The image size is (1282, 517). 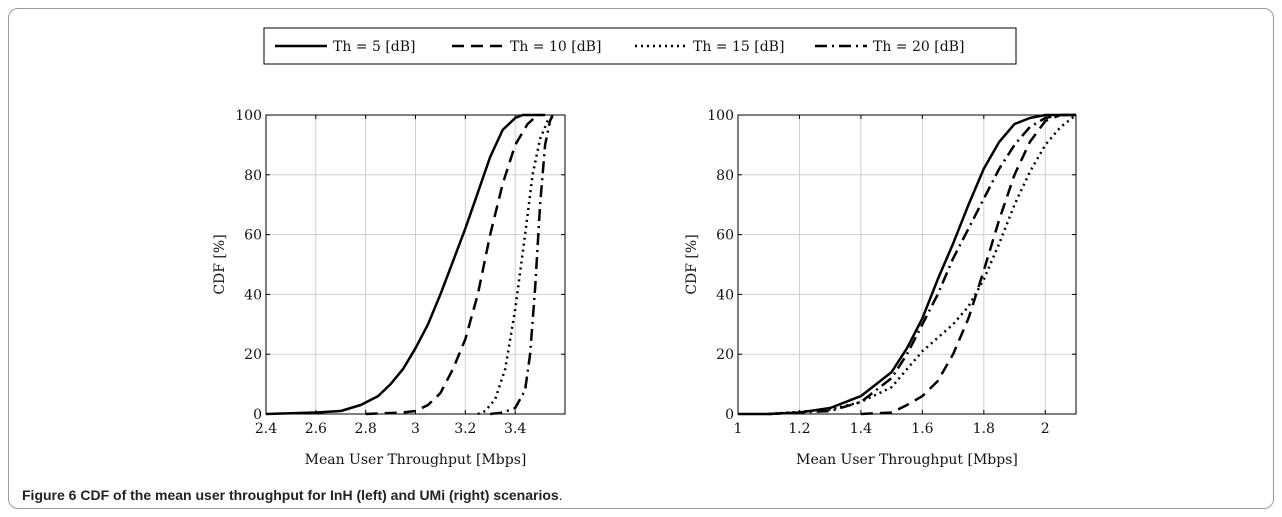 What do you see at coordinates (1045, 429) in the screenshot?
I see `x-tick-label: 2` at bounding box center [1045, 429].